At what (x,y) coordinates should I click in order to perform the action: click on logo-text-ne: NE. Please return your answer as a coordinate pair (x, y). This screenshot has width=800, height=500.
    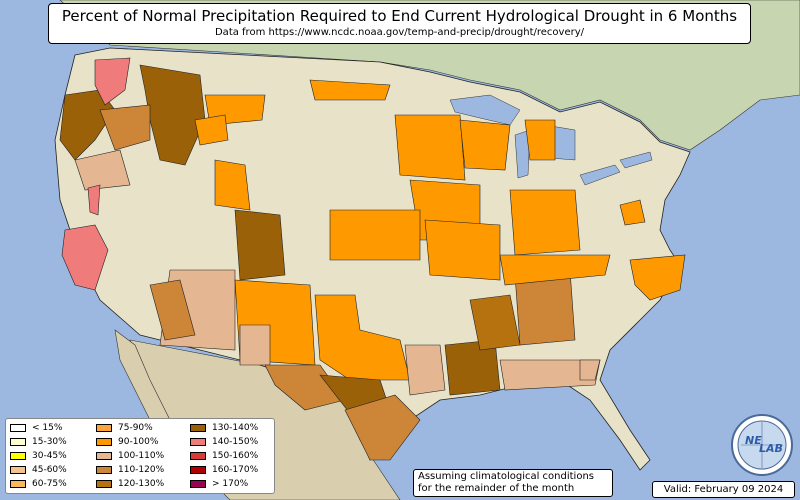
    Looking at the image, I should click on (753, 440).